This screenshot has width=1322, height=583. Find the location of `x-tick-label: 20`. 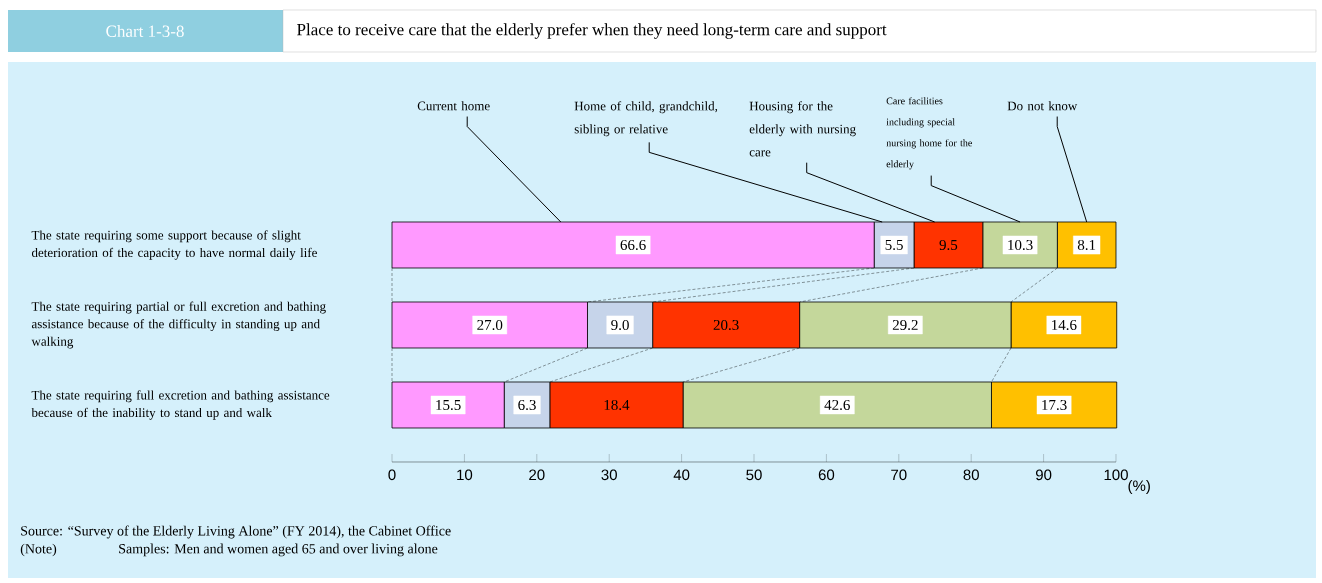

x-tick-label: 20 is located at coordinates (537, 475).